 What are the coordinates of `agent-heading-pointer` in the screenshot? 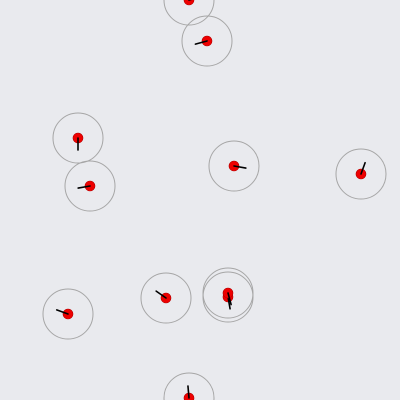 It's located at (188, 392).